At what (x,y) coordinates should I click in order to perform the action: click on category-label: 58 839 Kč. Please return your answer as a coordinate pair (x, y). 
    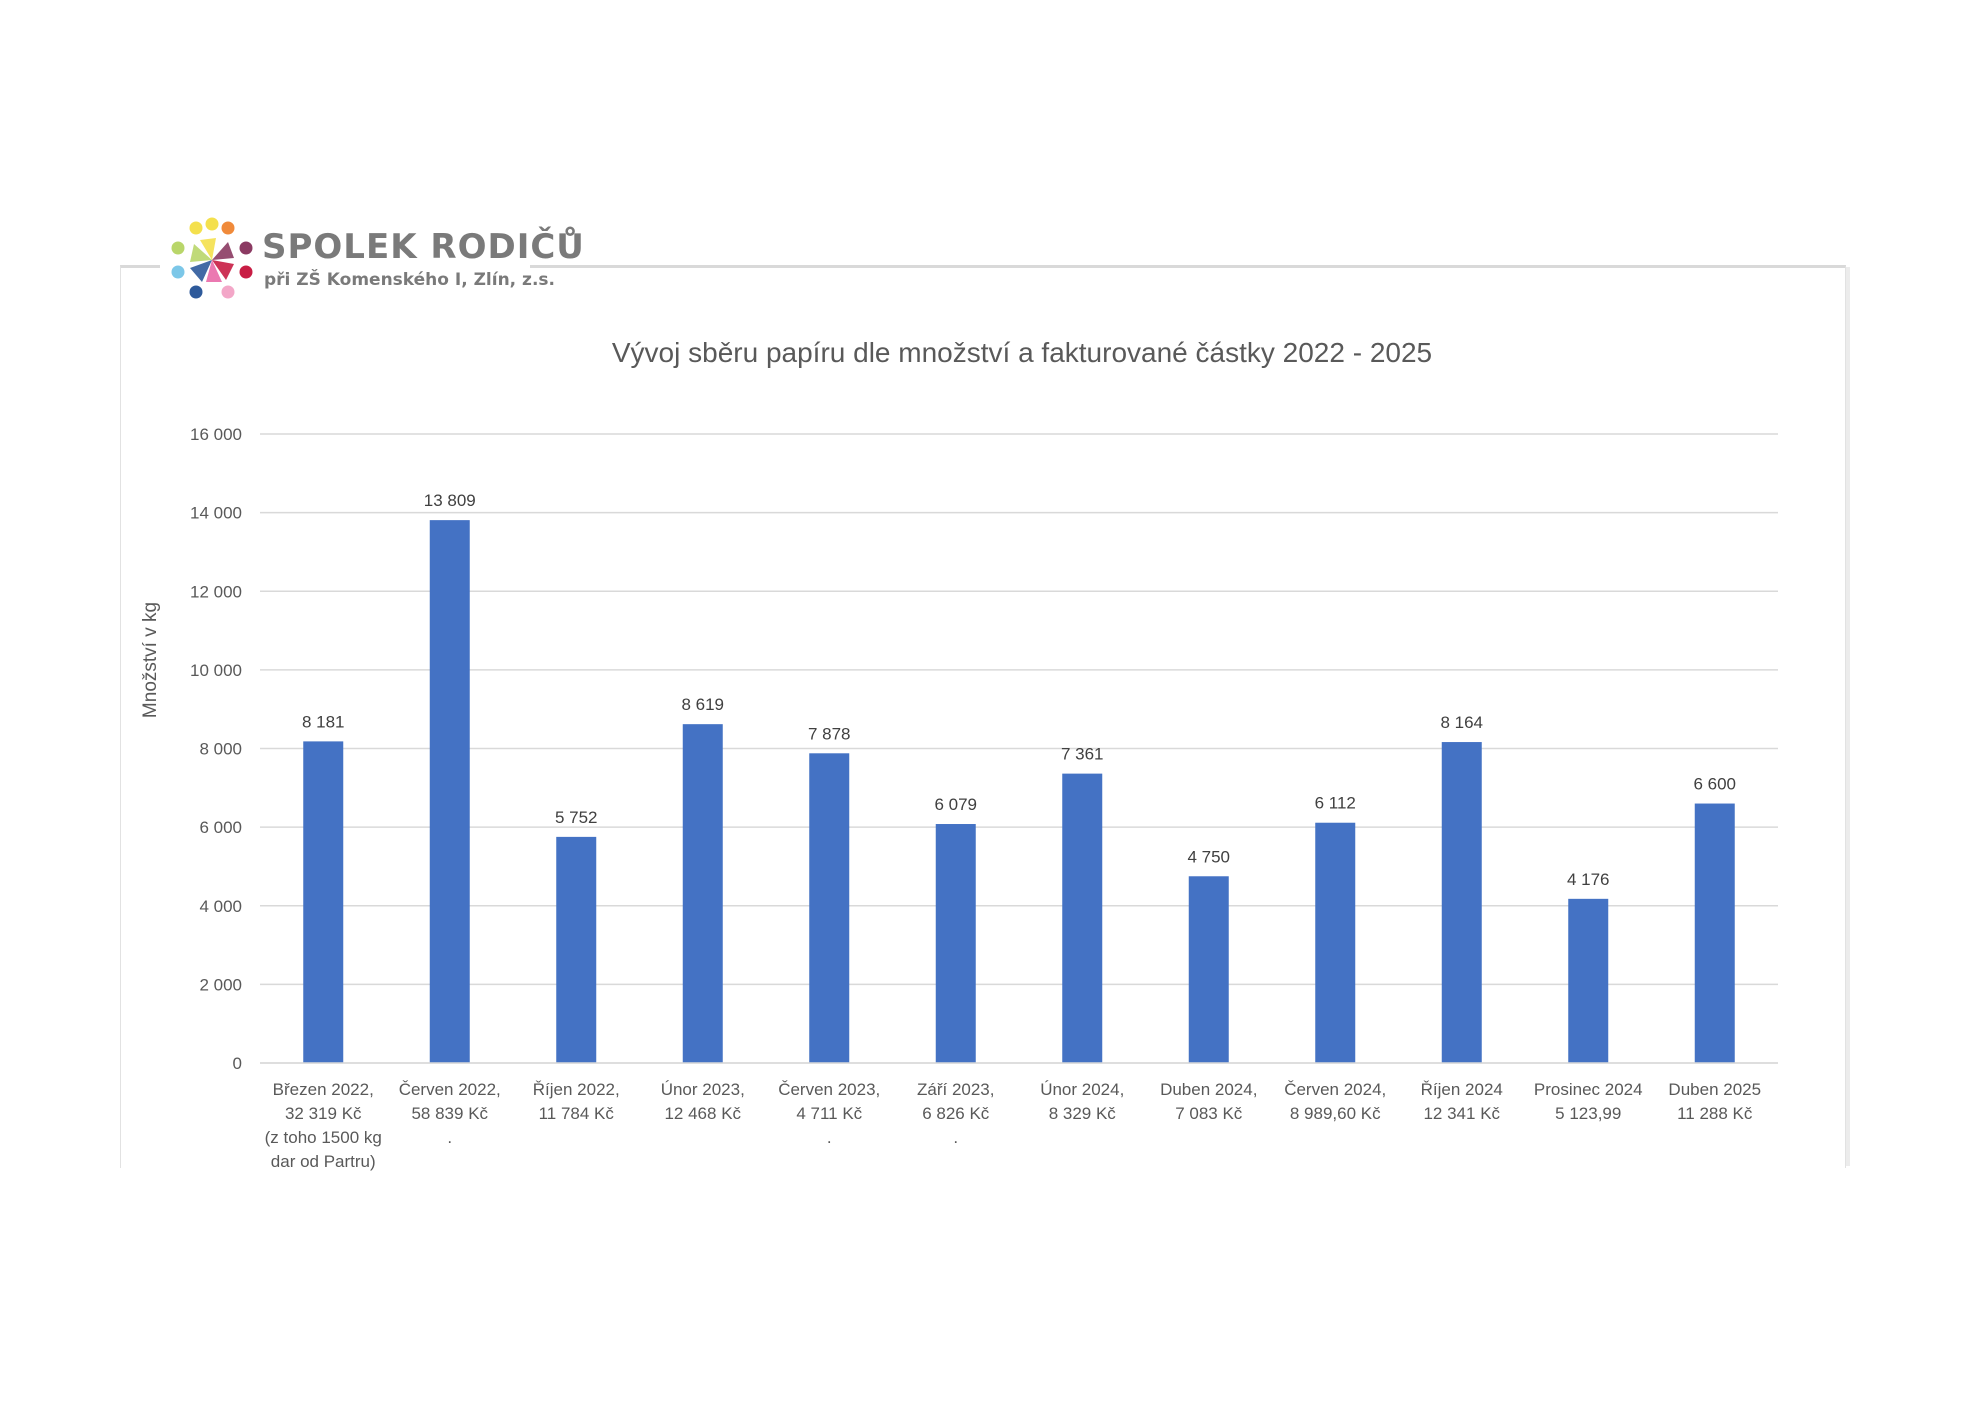
    Looking at the image, I should click on (449, 1113).